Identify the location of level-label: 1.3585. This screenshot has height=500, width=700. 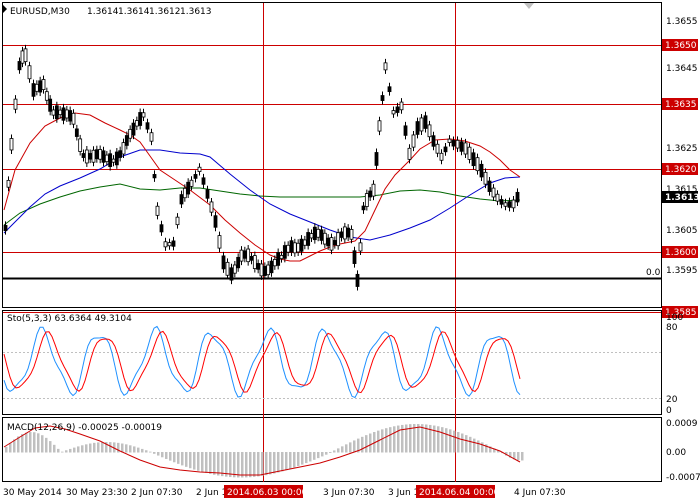
(681, 313).